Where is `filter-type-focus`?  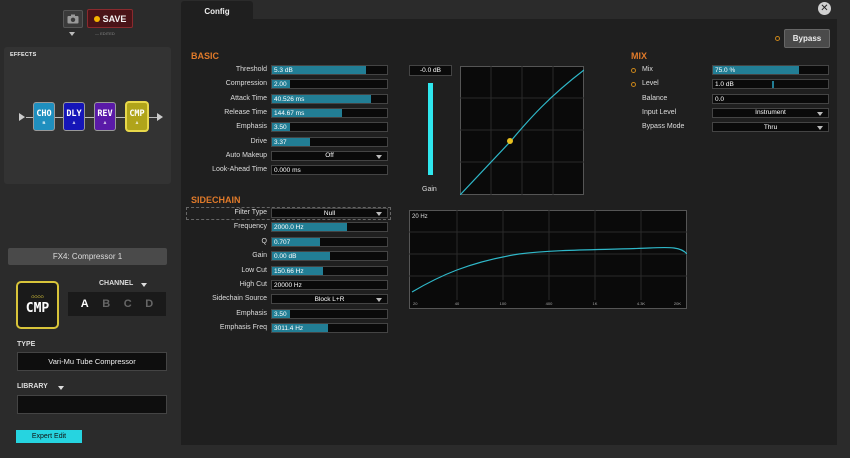
filter-type-focus is located at coordinates (288, 213).